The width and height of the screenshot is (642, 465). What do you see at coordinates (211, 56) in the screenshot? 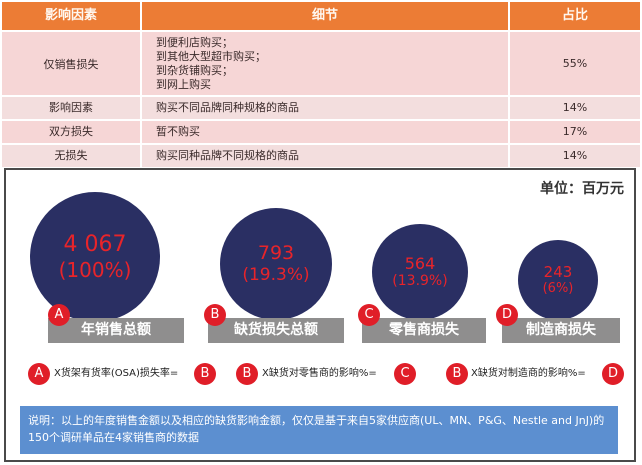
I see `detail-line: 到其他大型超市购买；` at bounding box center [211, 56].